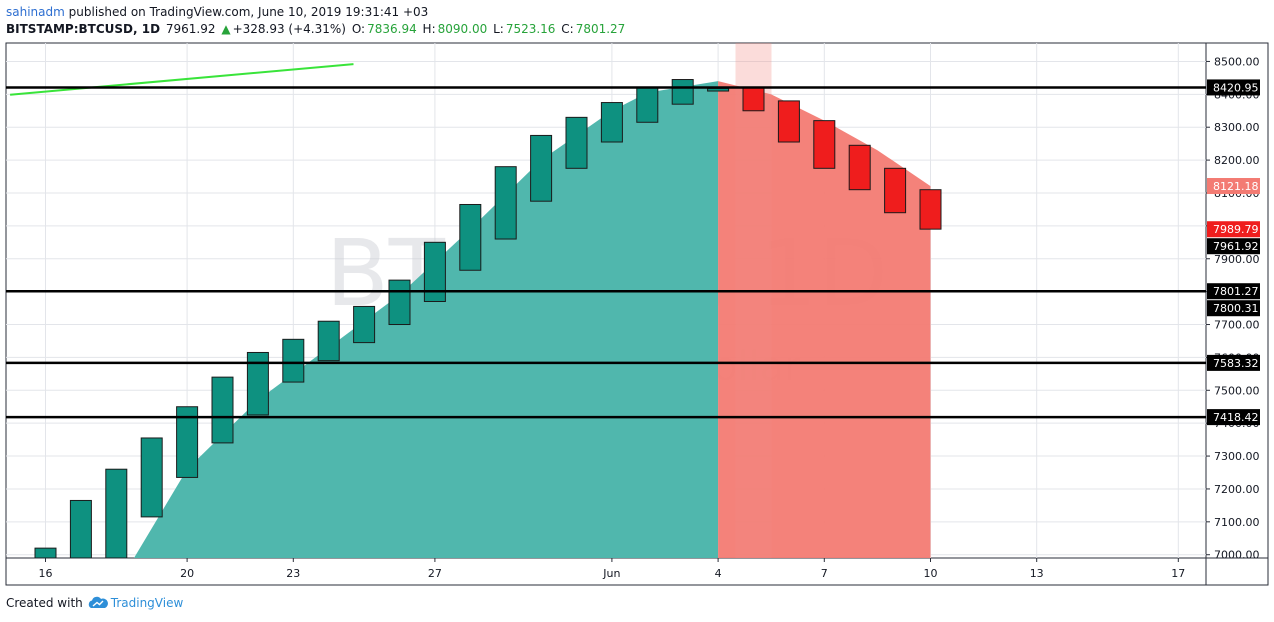  I want to click on price-label: 7801.27, so click(1236, 291).